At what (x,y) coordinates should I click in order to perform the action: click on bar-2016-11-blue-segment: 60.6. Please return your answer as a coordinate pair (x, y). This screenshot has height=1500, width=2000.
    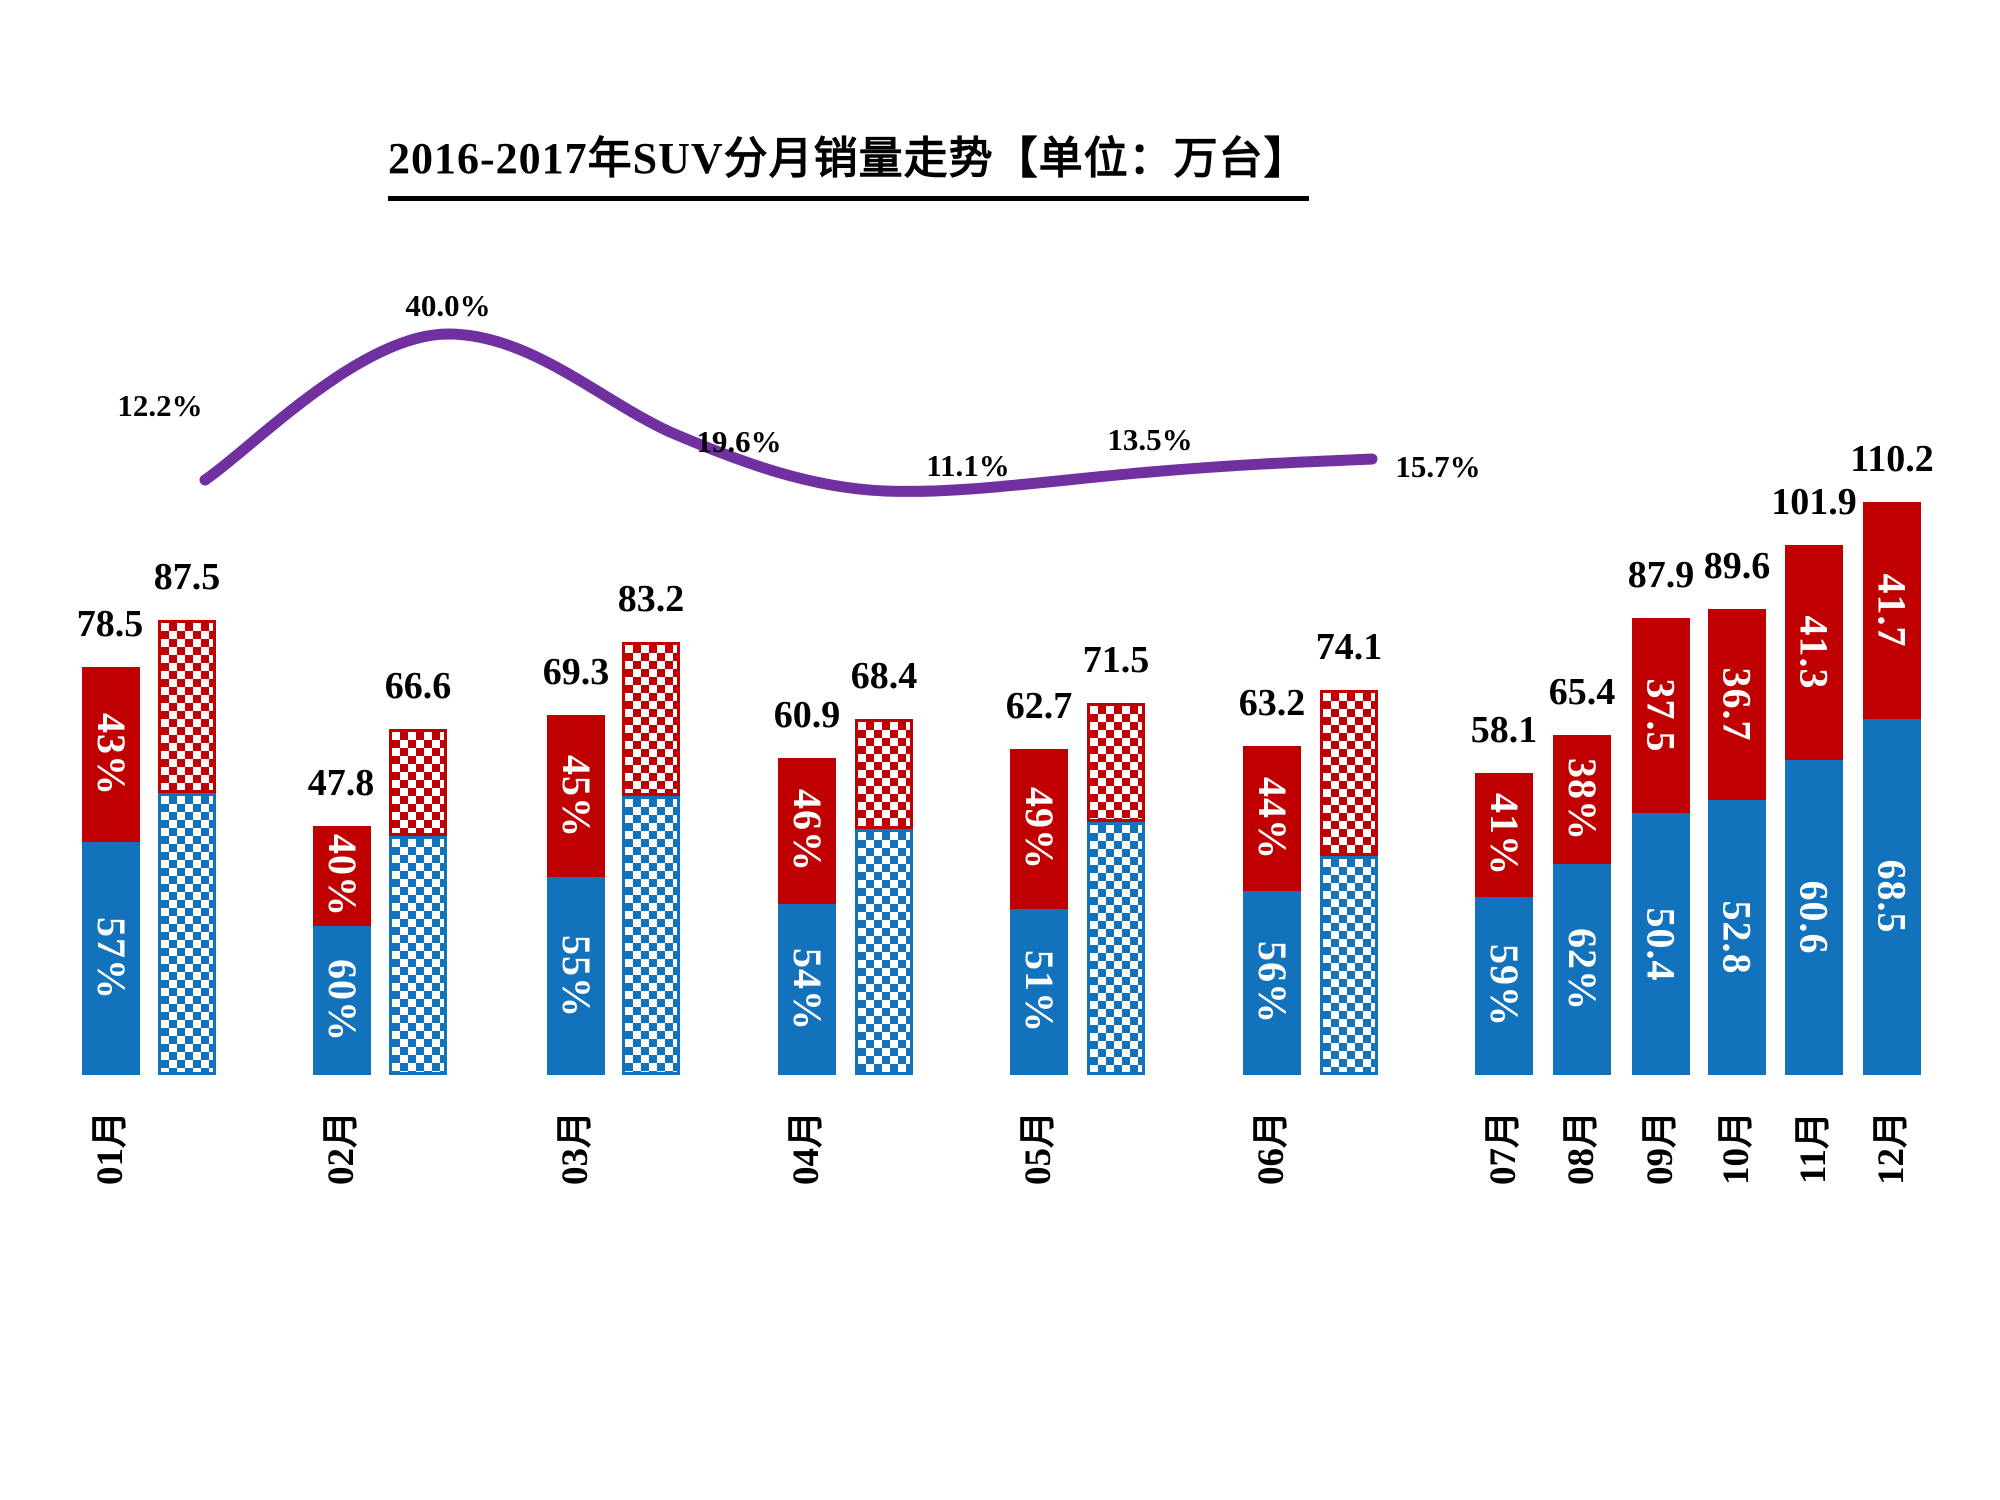
    Looking at the image, I should click on (1814, 917).